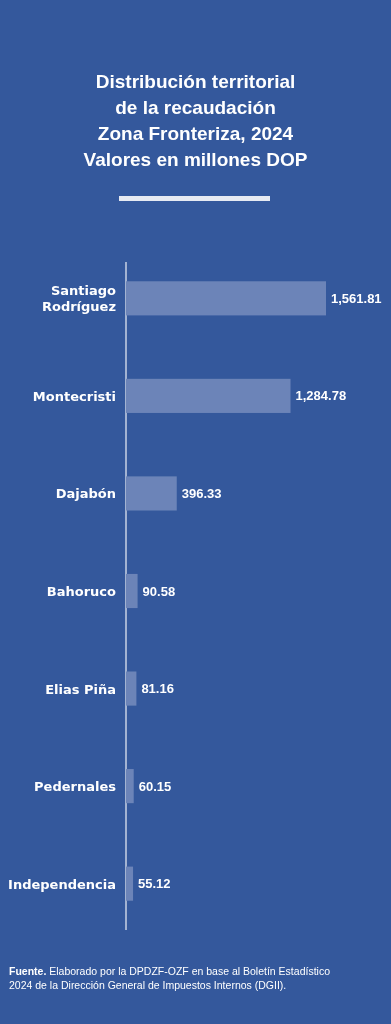 The image size is (391, 1024). Describe the element at coordinates (81, 591) in the screenshot. I see `y-tick-label: Bahoruco` at that location.